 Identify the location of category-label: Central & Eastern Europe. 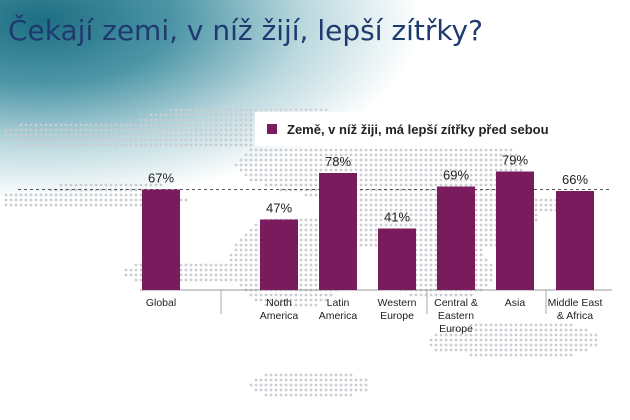
(456, 316).